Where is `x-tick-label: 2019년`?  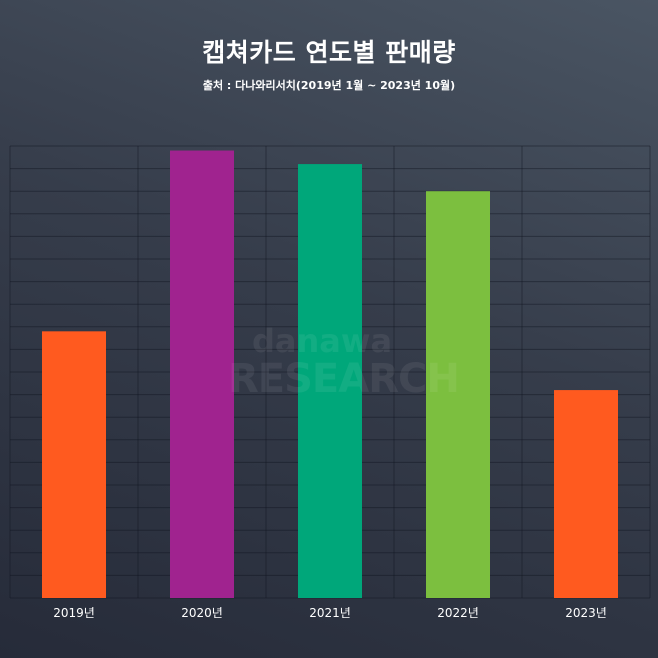
x-tick-label: 2019년 is located at coordinates (74, 613).